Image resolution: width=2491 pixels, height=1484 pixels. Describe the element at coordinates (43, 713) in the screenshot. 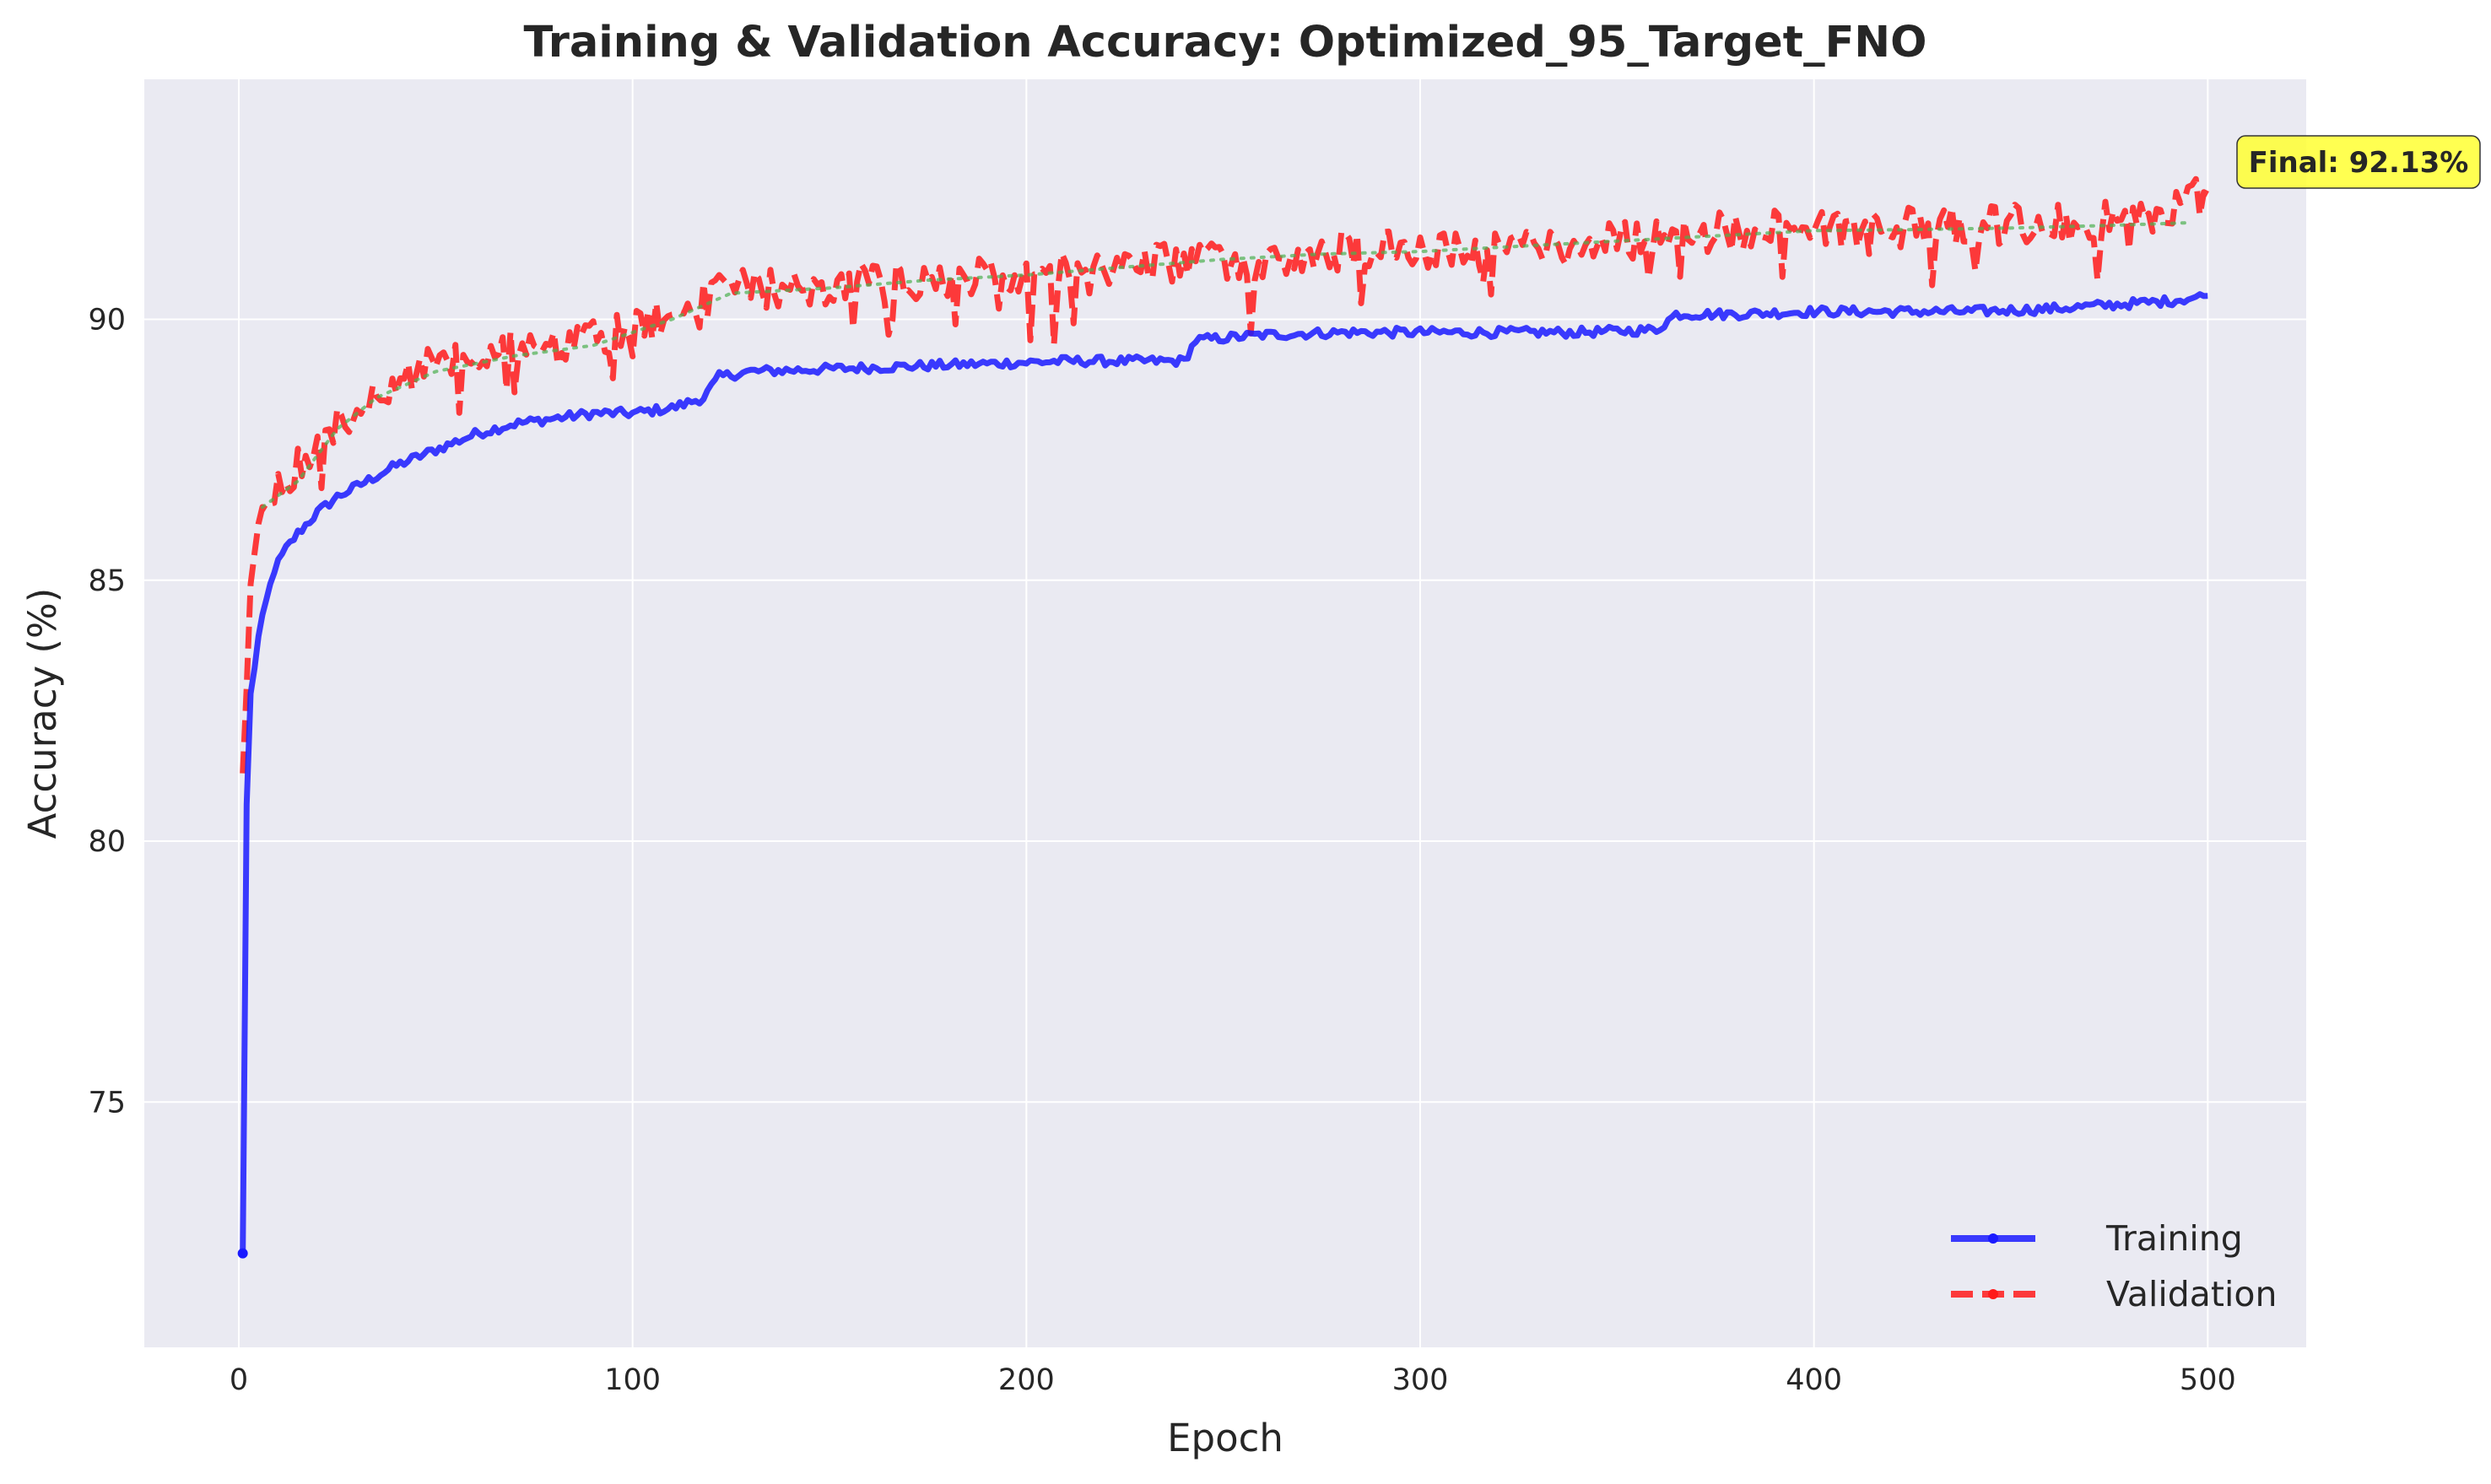

I see `y-axis-label: Accuracy (%)` at that location.